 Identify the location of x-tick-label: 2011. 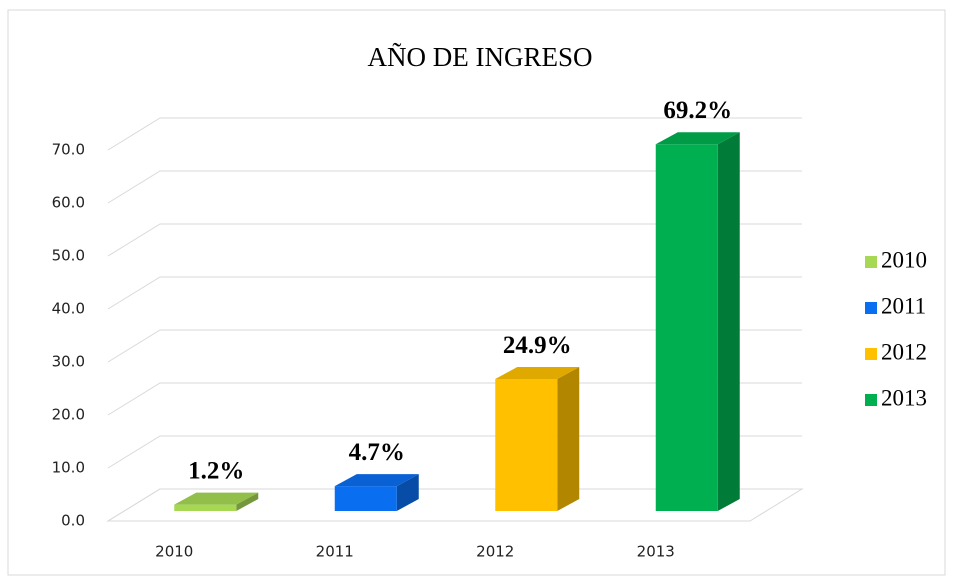
(335, 552).